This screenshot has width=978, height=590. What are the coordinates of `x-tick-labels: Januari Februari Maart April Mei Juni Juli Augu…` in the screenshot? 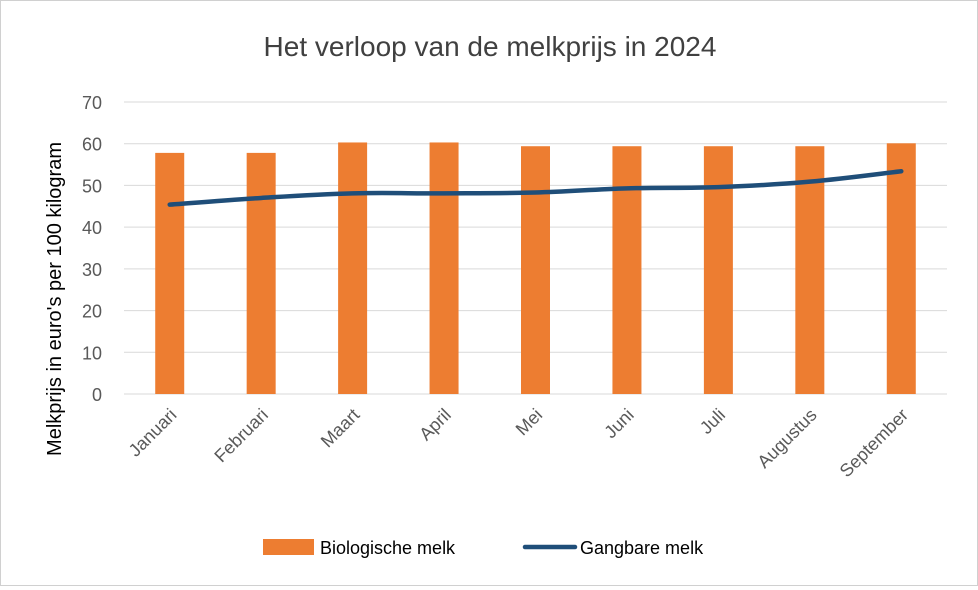 It's located at (518, 443).